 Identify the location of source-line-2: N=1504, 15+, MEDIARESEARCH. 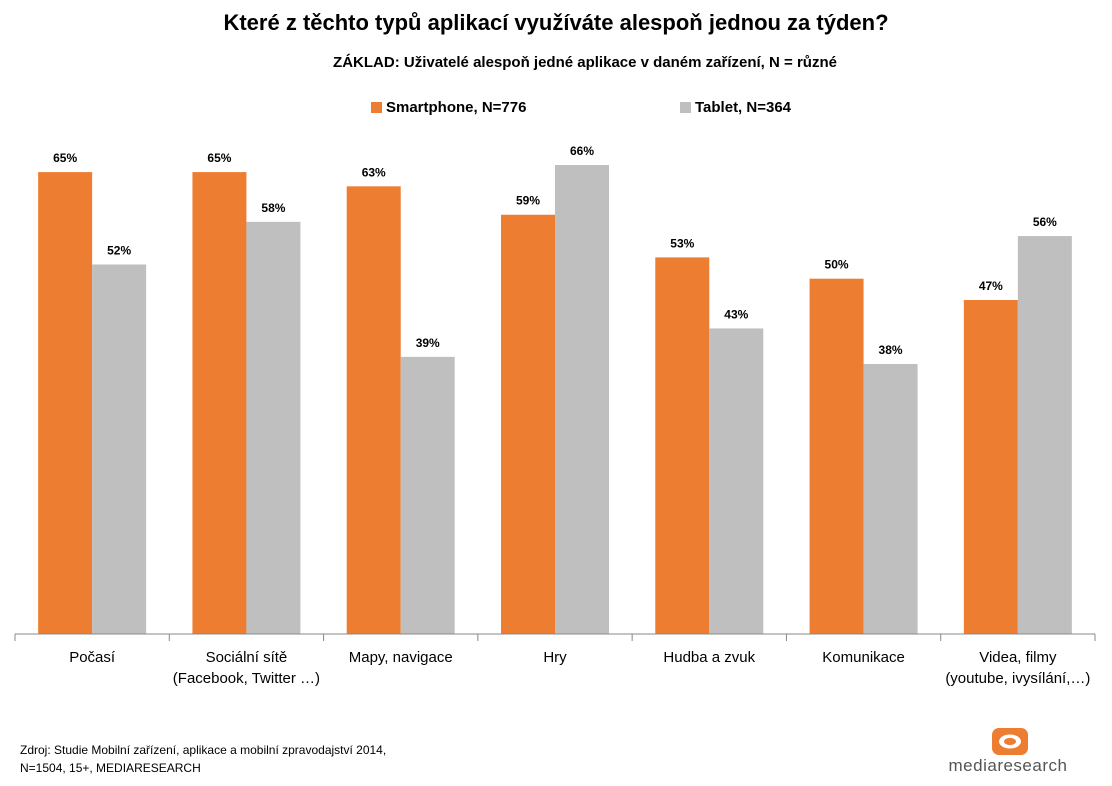
(110, 768).